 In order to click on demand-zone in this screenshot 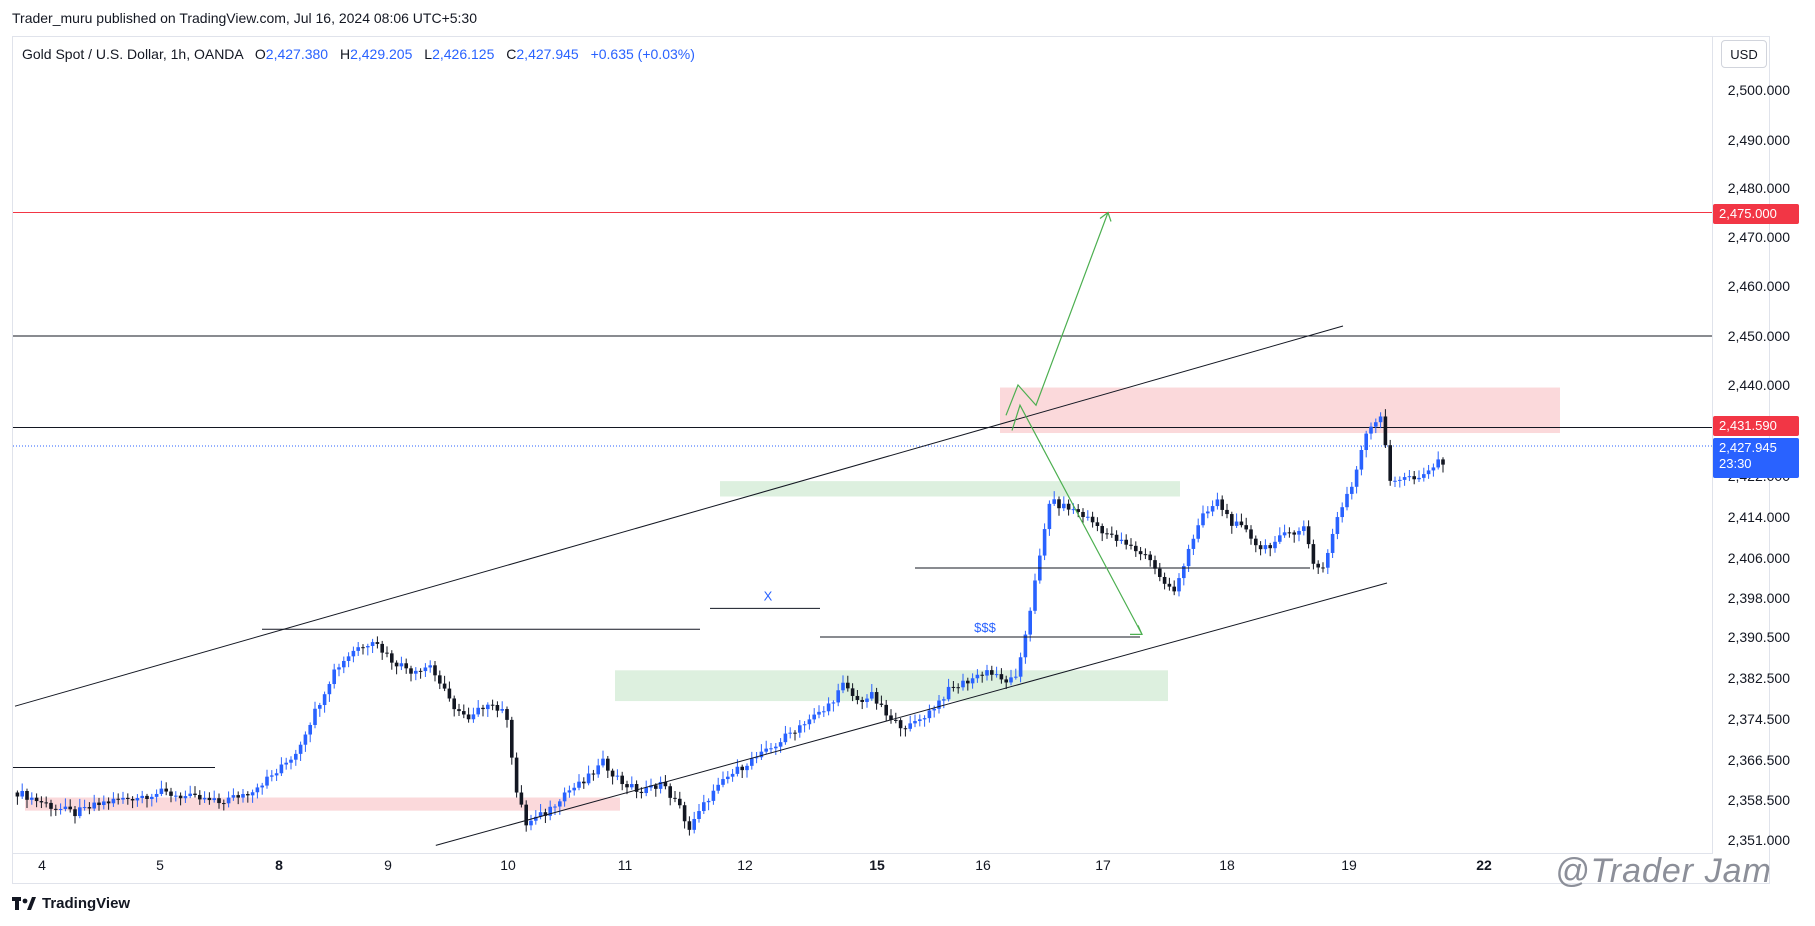, I will do `click(950, 489)`.